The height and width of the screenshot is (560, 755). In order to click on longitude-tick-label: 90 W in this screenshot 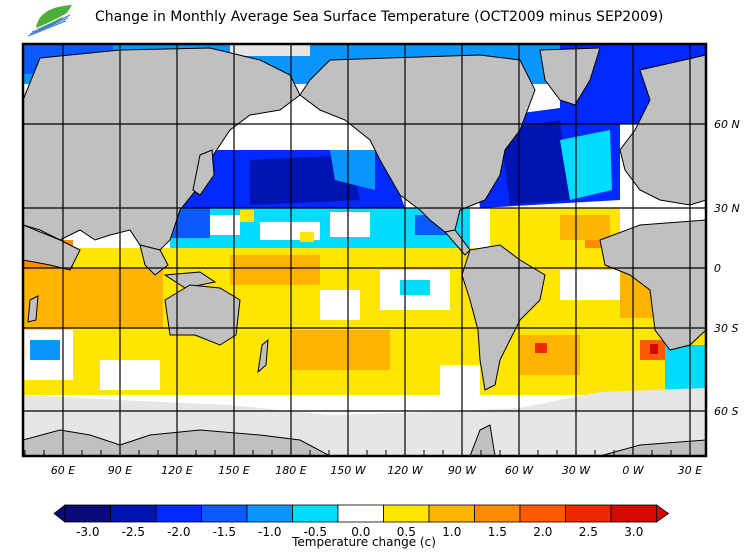, I will do `click(462, 470)`.